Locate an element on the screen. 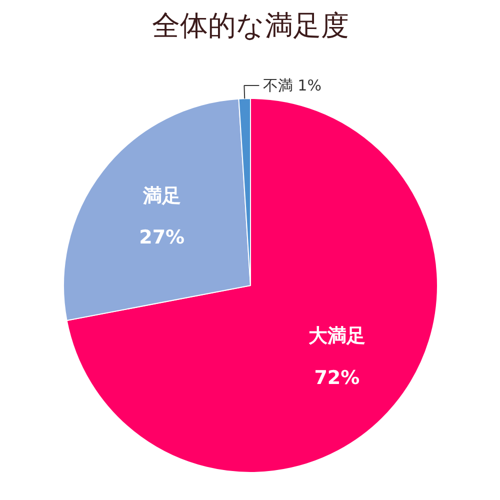 This screenshot has height=500, width=500. data-label: 27% is located at coordinates (162, 237).